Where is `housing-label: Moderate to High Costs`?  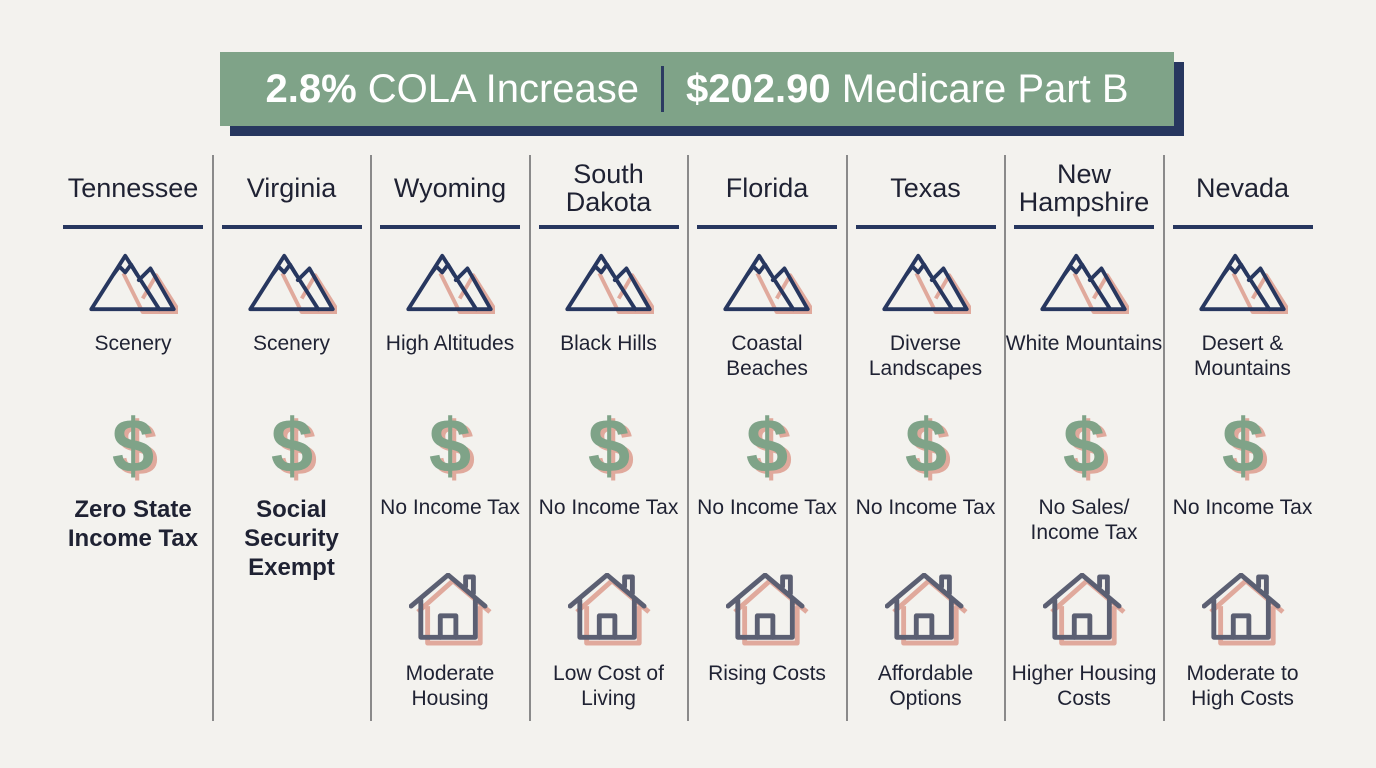
housing-label: Moderate to High Costs is located at coordinates (1242, 686).